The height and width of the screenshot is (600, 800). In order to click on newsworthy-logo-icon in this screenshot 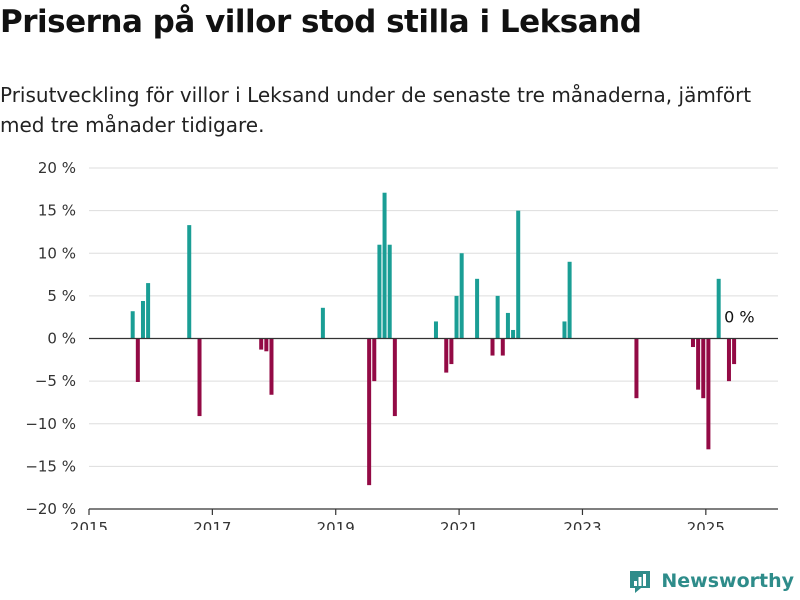, I will do `click(640, 582)`.